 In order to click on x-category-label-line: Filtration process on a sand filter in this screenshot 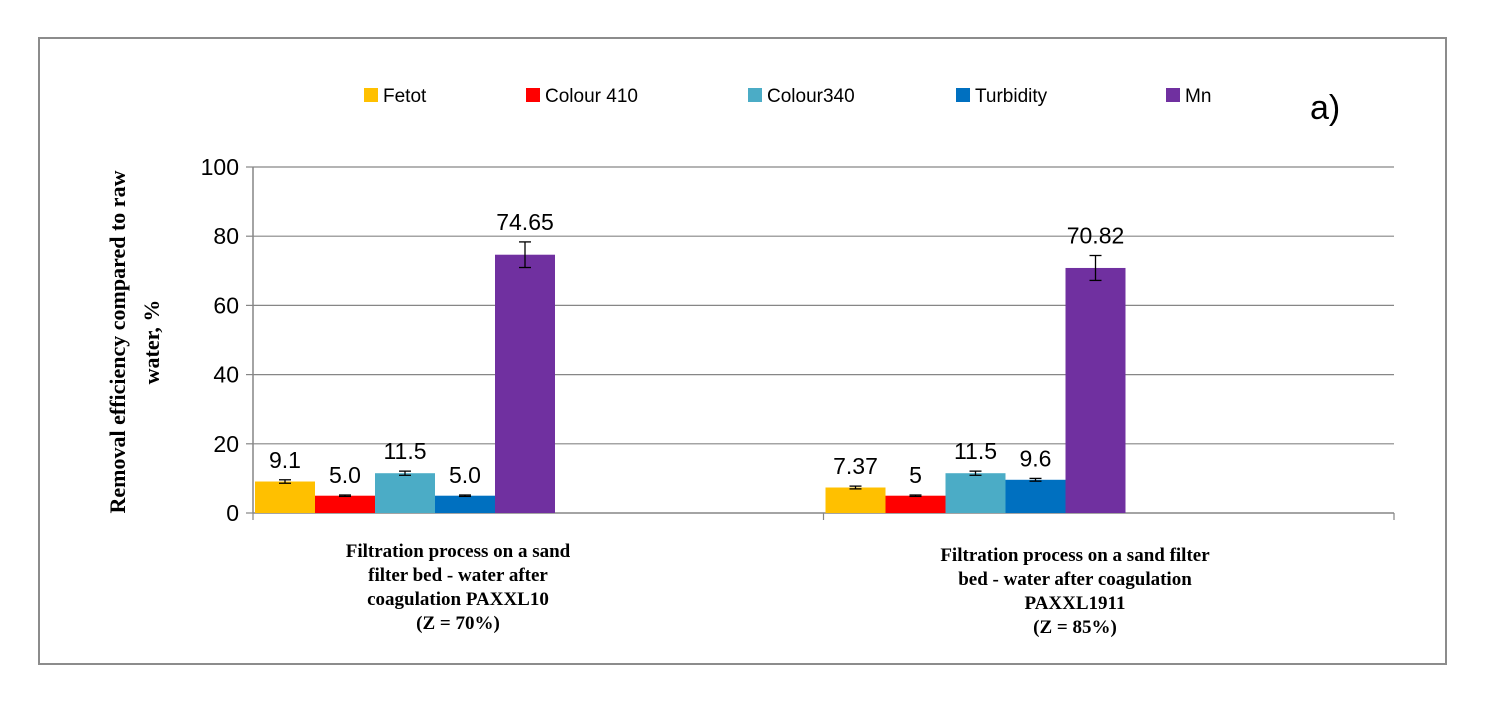, I will do `click(1075, 555)`.